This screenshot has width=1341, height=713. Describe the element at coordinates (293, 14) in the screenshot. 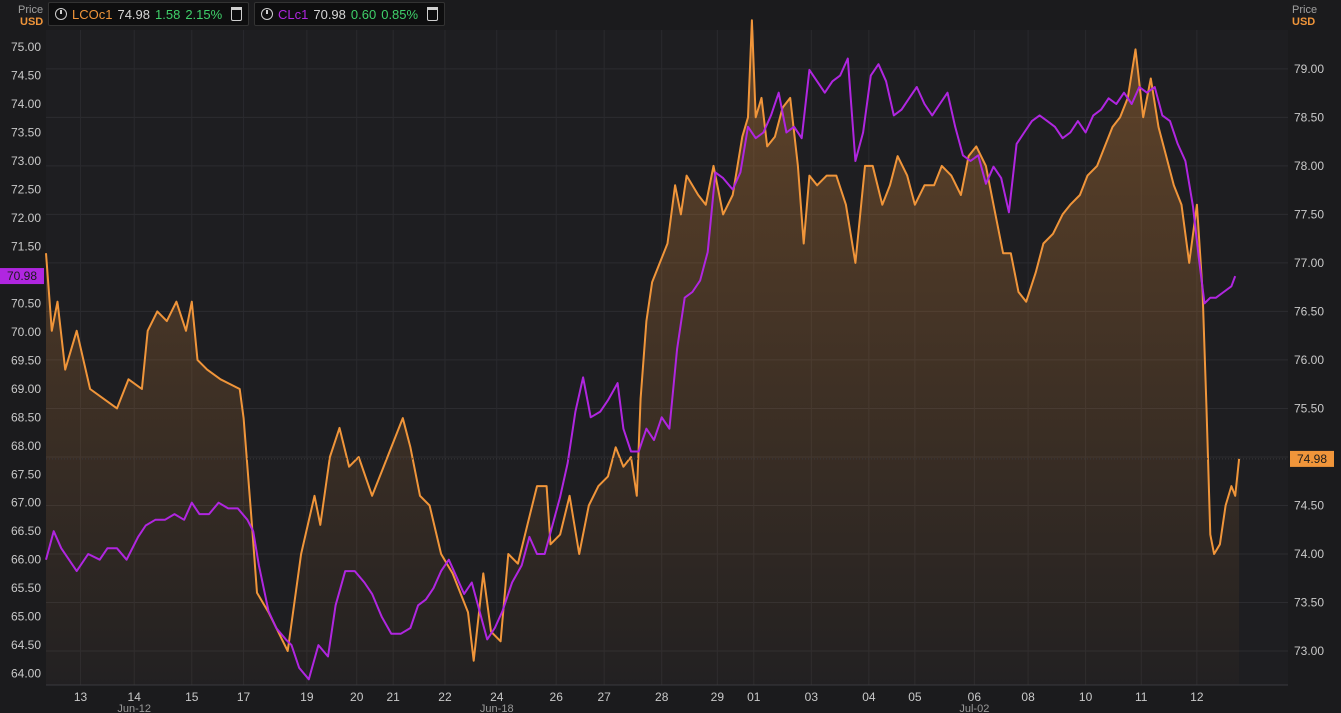

I see `legend-cl-ric: CLc1` at that location.